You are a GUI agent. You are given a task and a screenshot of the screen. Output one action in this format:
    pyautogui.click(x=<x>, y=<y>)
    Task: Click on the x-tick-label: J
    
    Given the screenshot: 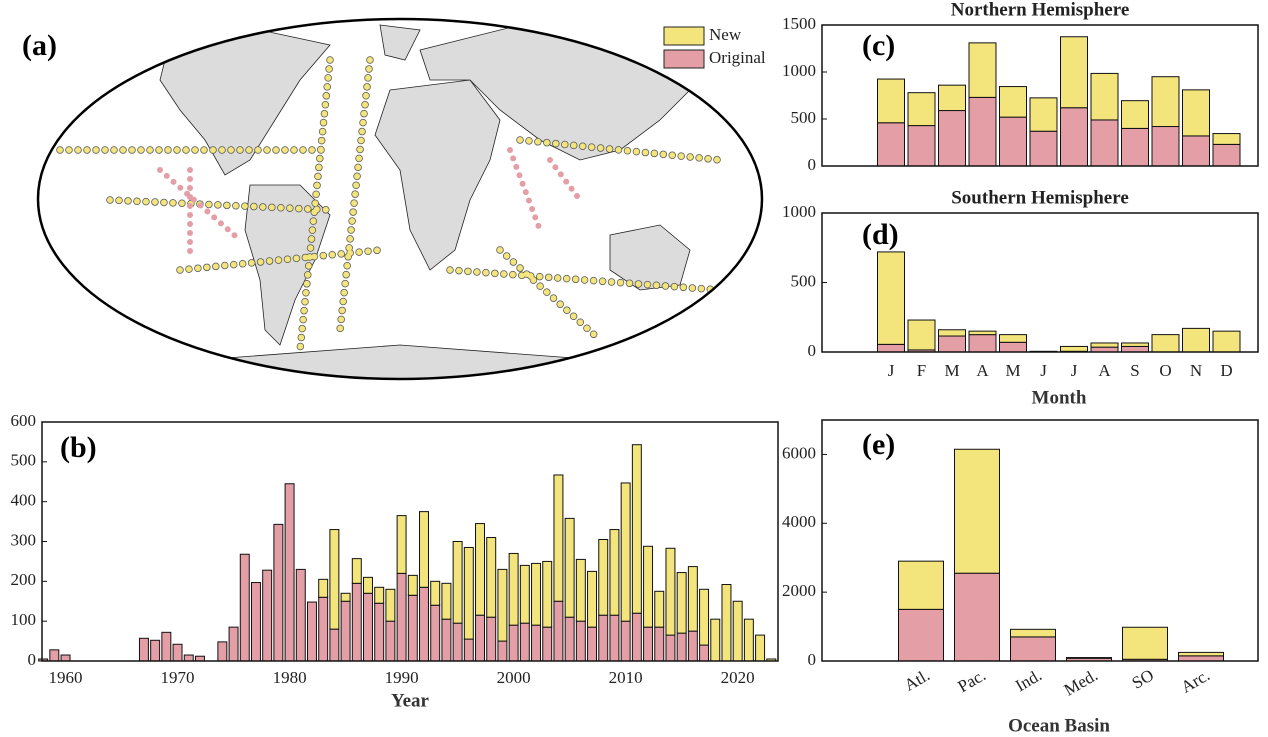 What is the action you would take?
    pyautogui.click(x=1043, y=370)
    